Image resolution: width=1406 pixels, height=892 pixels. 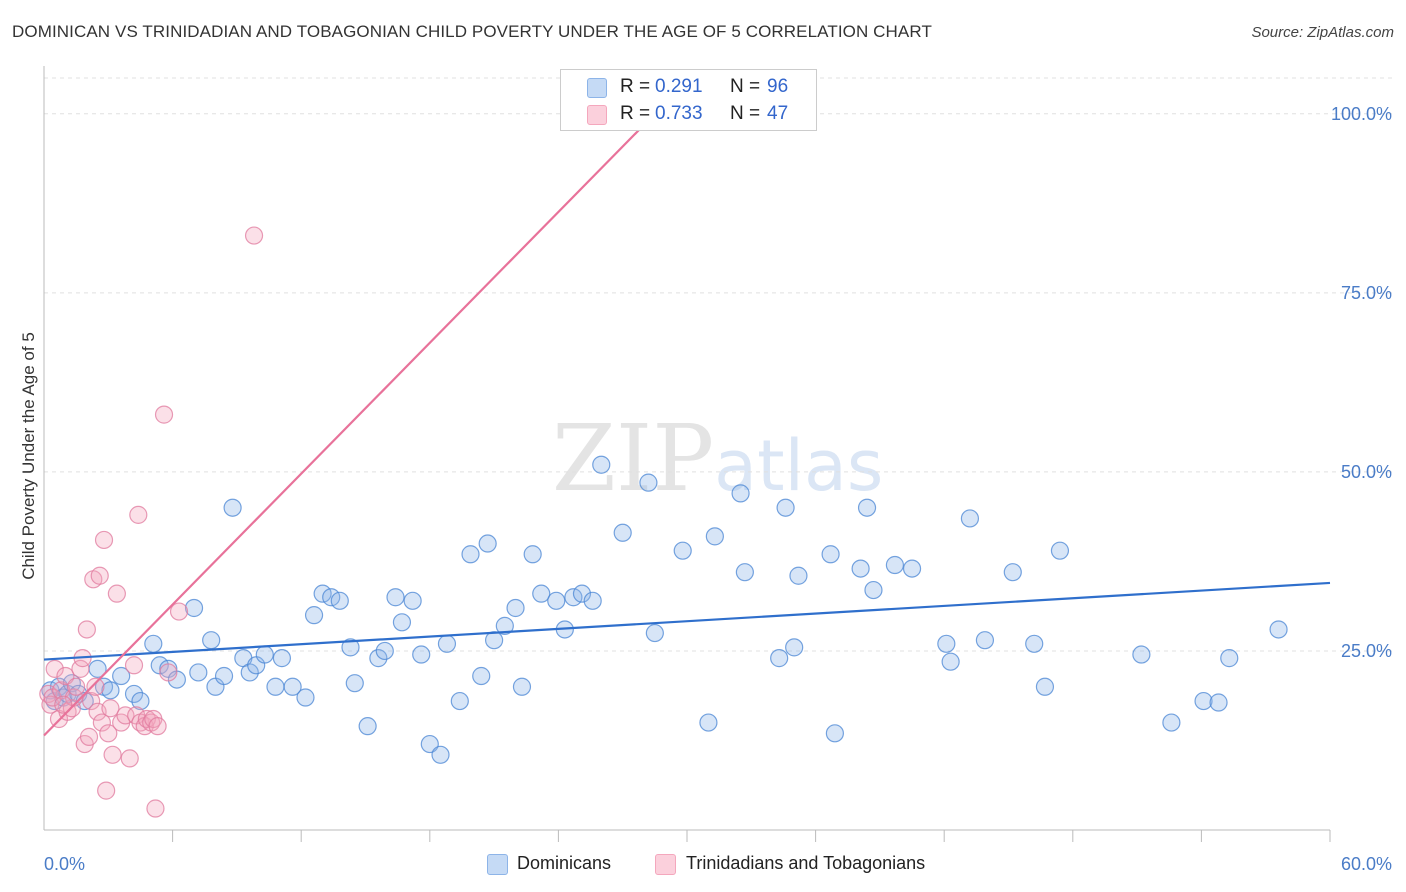 What do you see at coordinates (665, 864) in the screenshot?
I see `series-swatch-trinidadians` at bounding box center [665, 864].